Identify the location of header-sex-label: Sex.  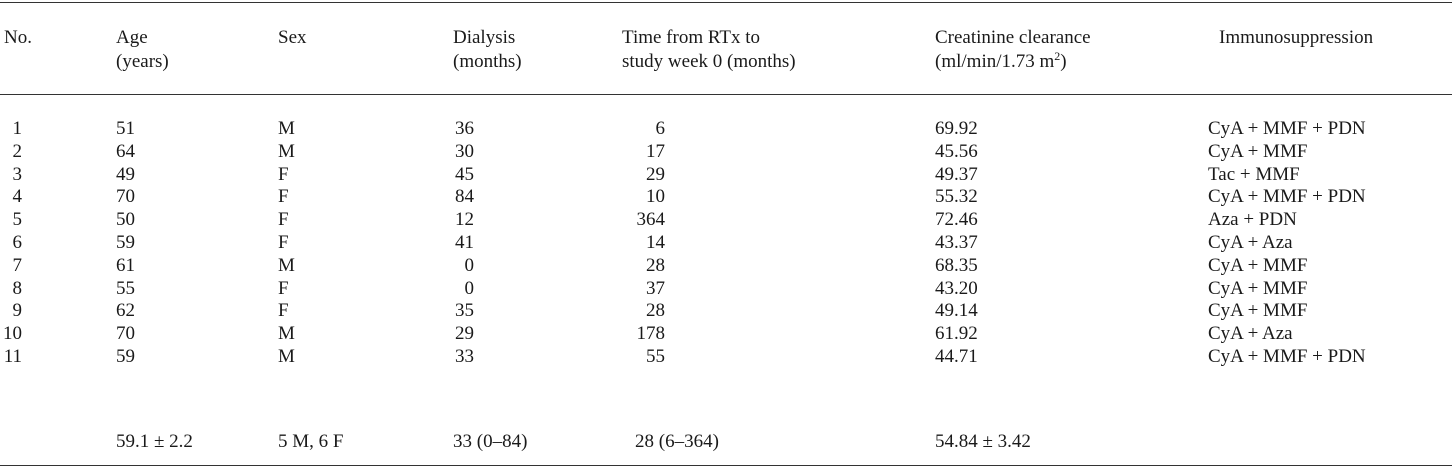
(292, 37).